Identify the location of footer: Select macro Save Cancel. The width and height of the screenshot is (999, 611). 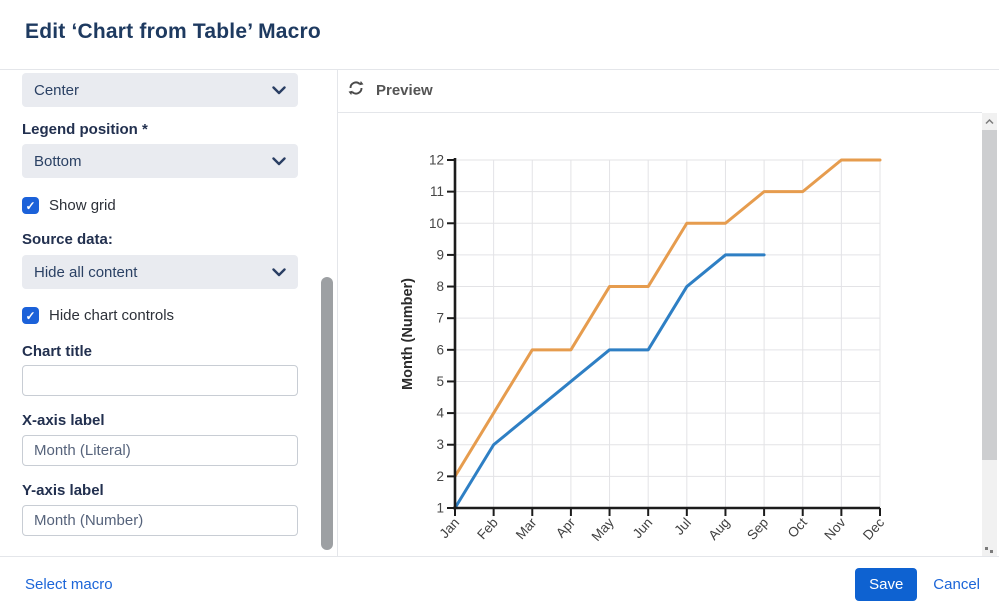
(499, 584).